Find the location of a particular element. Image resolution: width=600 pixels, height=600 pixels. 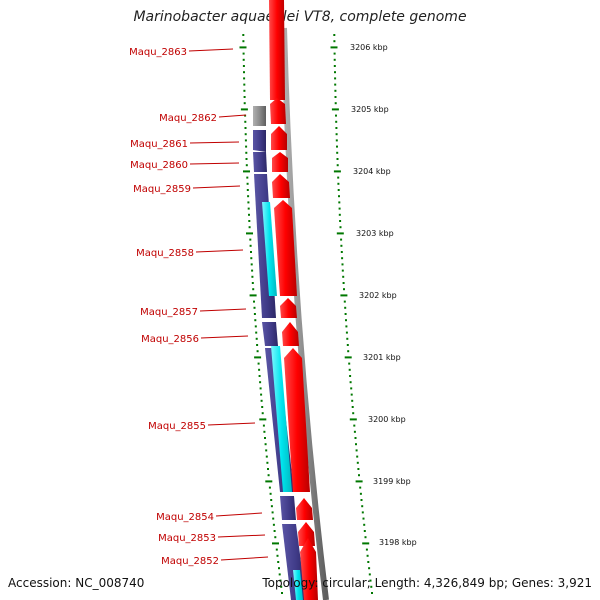

gene-label-maqu-2857: Maqu_2857 is located at coordinates (169, 312).